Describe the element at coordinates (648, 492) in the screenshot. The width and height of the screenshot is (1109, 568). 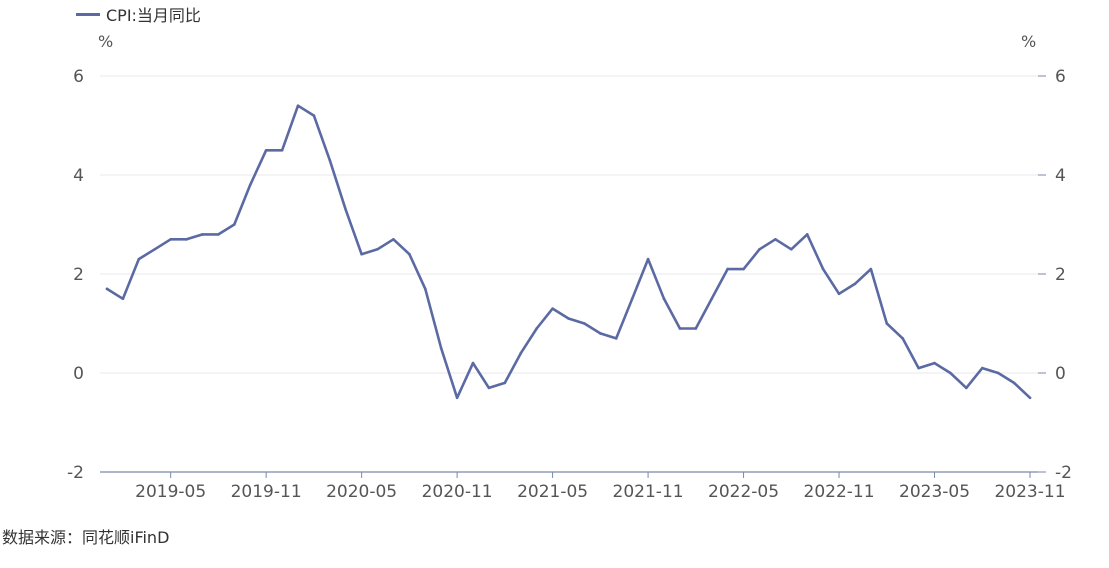
I see `x-tick-label: 2021-11` at that location.